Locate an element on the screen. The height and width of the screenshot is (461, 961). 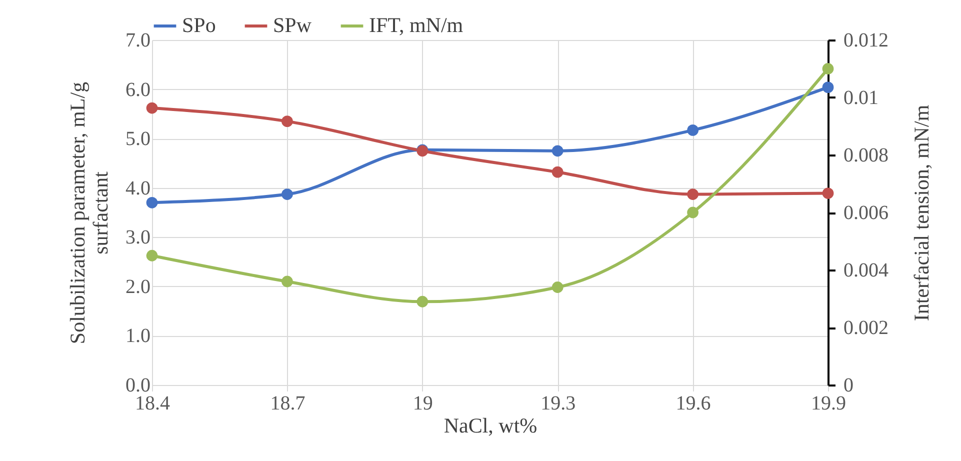
y-tick-label: 7.0 is located at coordinates (138, 41).